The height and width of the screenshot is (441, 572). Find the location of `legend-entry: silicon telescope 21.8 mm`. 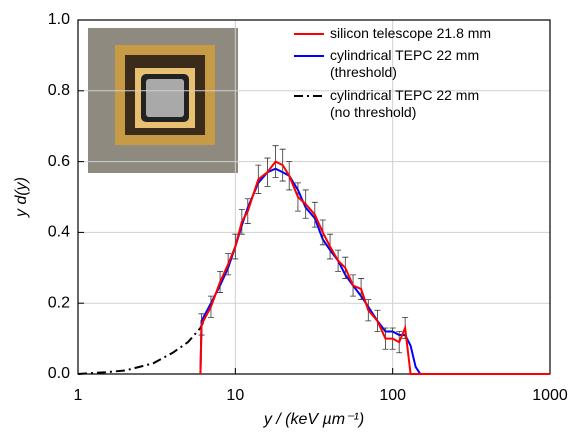

legend-entry: silicon telescope 21.8 mm is located at coordinates (411, 33).